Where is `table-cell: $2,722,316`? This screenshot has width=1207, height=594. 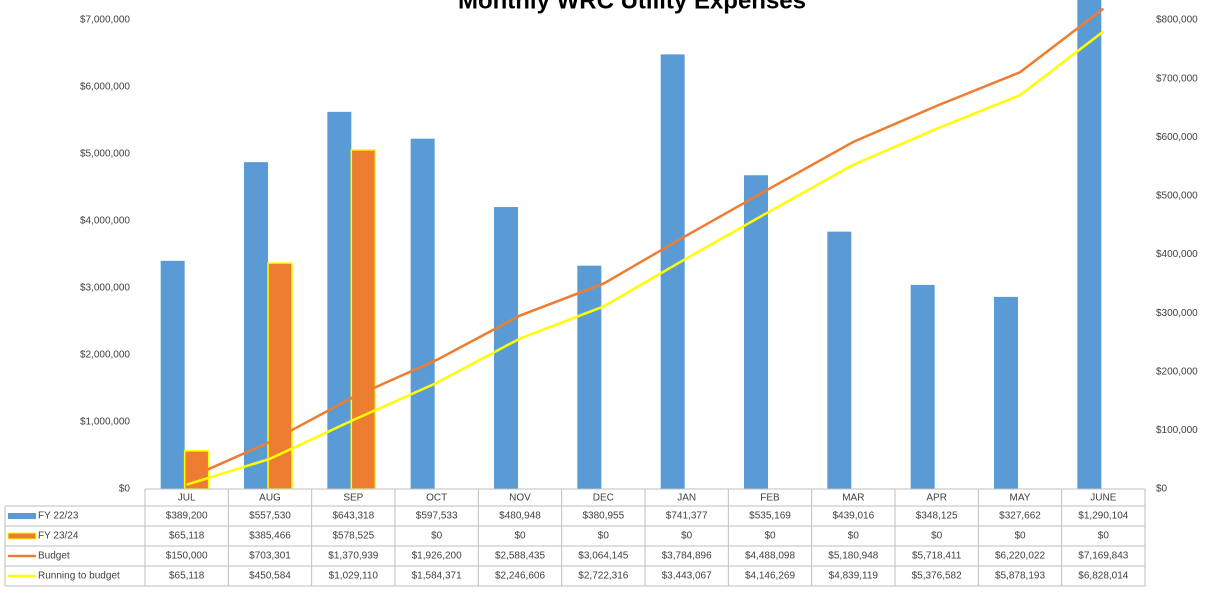 table-cell: $2,722,316 is located at coordinates (603, 576).